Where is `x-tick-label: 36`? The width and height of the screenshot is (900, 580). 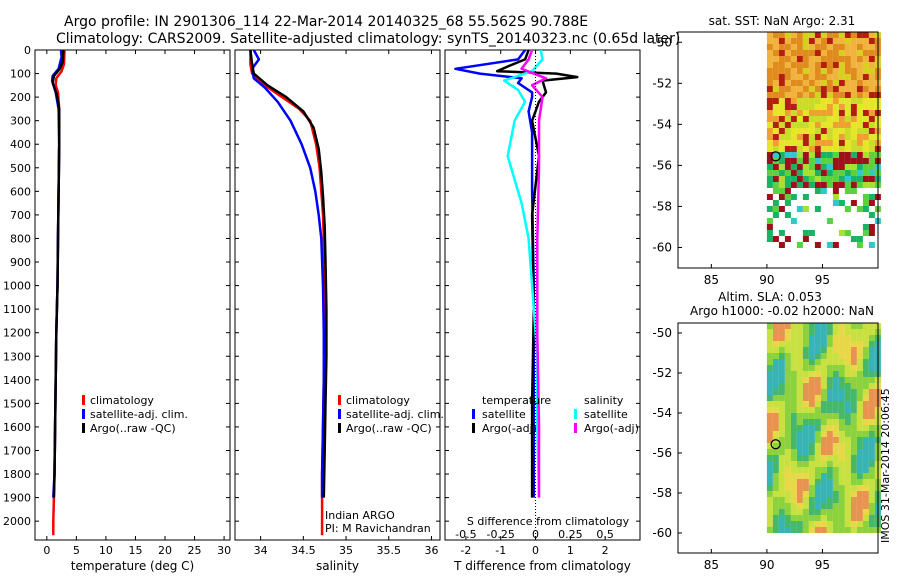
x-tick-label: 36 is located at coordinates (431, 550).